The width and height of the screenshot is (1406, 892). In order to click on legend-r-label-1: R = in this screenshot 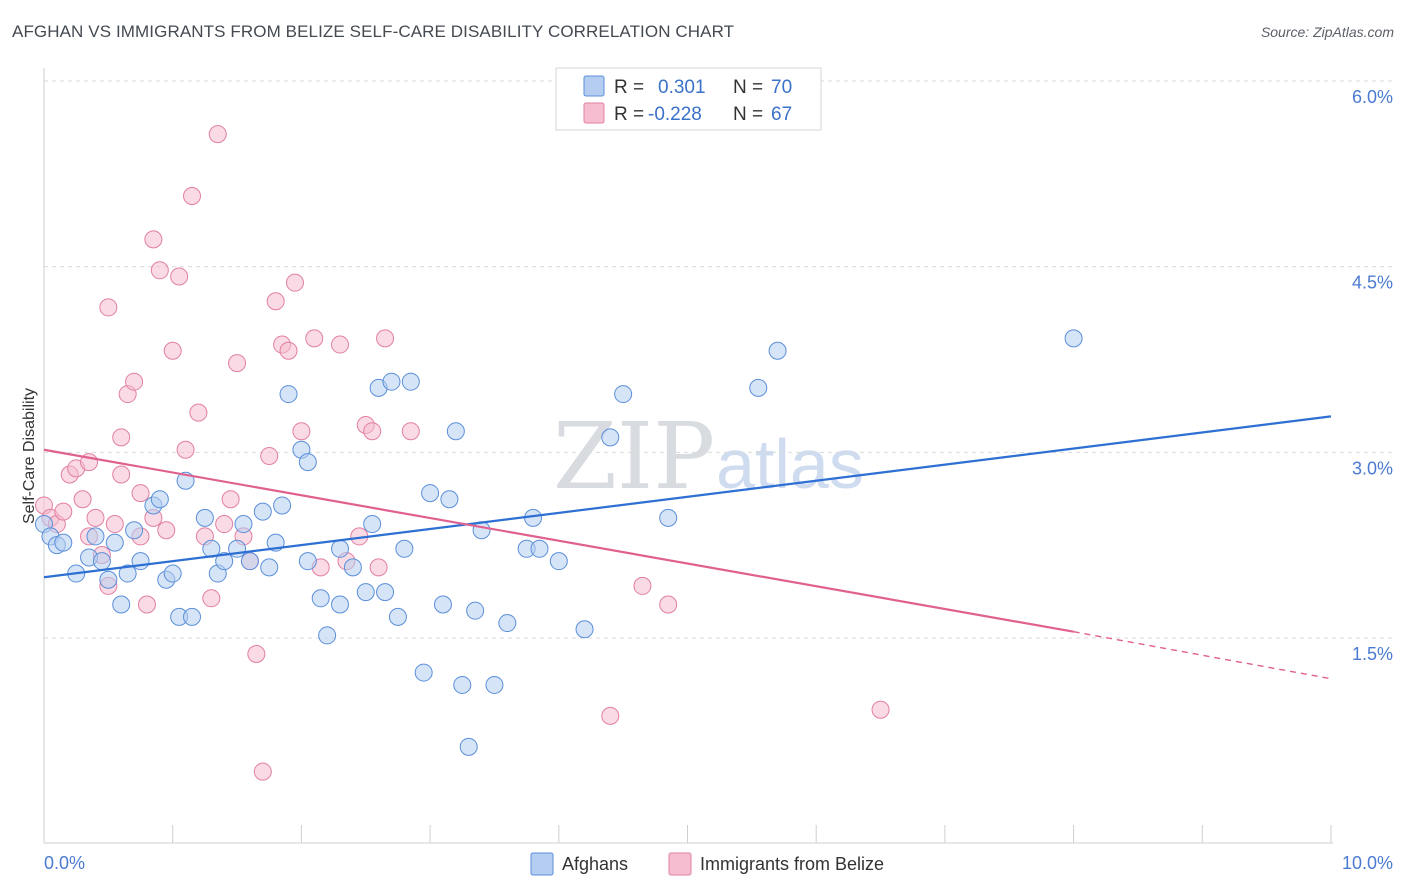, I will do `click(629, 87)`.